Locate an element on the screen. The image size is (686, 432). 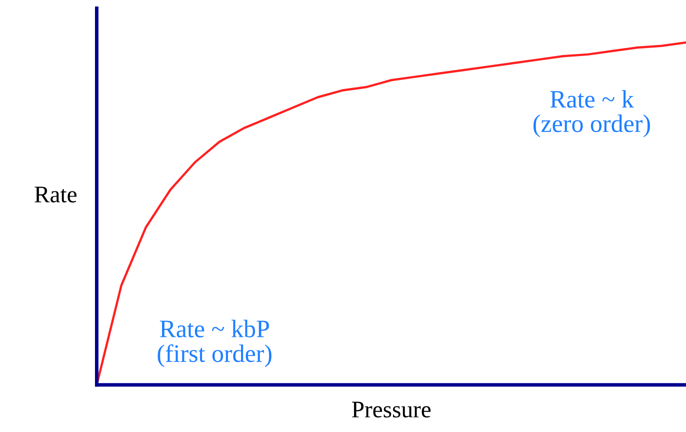
x-axis-title: Pressure is located at coordinates (391, 410).